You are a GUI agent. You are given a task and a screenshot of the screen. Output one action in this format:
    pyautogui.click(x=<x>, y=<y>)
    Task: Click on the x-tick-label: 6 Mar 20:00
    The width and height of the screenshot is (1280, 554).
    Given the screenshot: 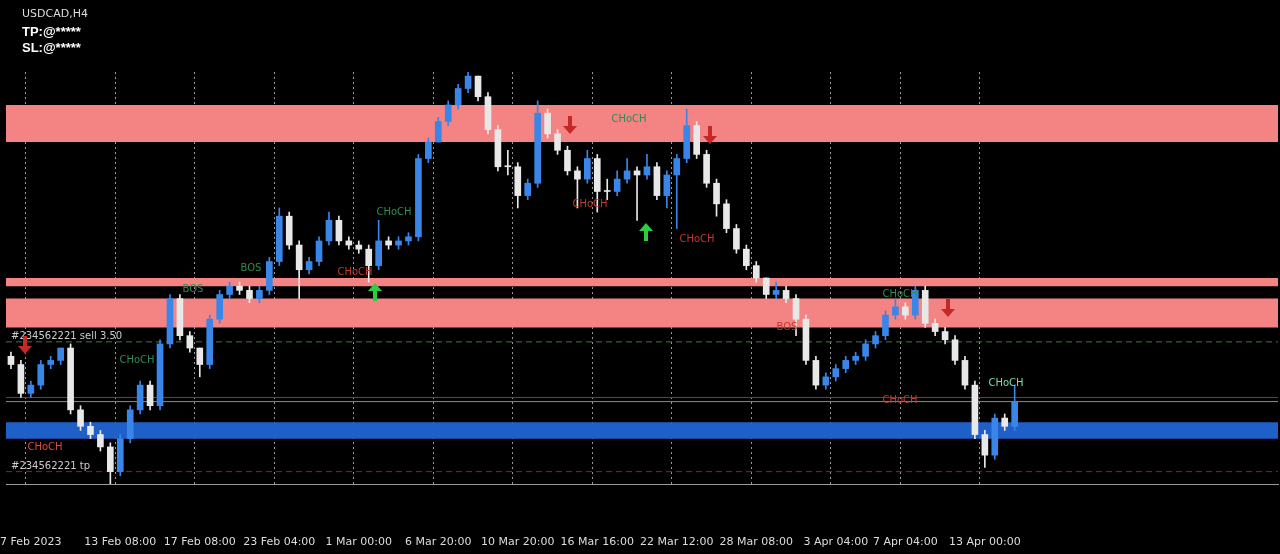 What is the action you would take?
    pyautogui.click(x=438, y=542)
    